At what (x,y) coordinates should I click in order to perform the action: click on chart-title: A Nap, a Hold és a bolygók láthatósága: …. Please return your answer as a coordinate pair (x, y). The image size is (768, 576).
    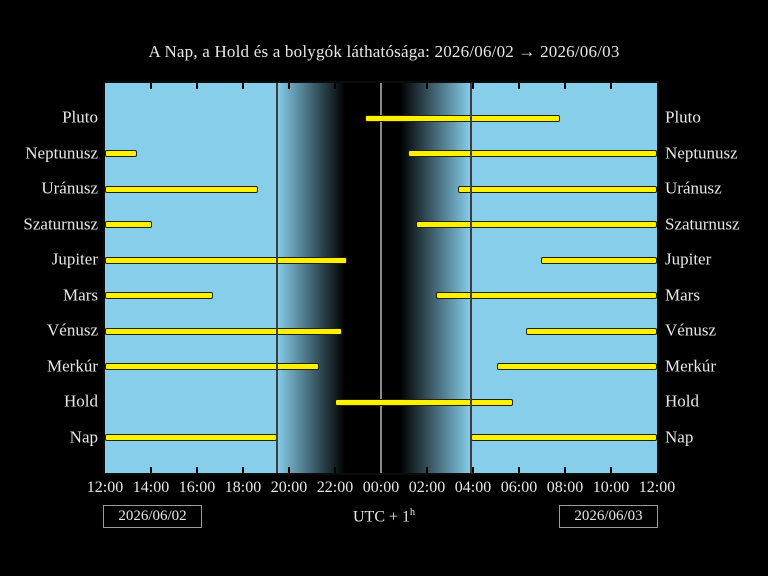
    Looking at the image, I should click on (384, 51).